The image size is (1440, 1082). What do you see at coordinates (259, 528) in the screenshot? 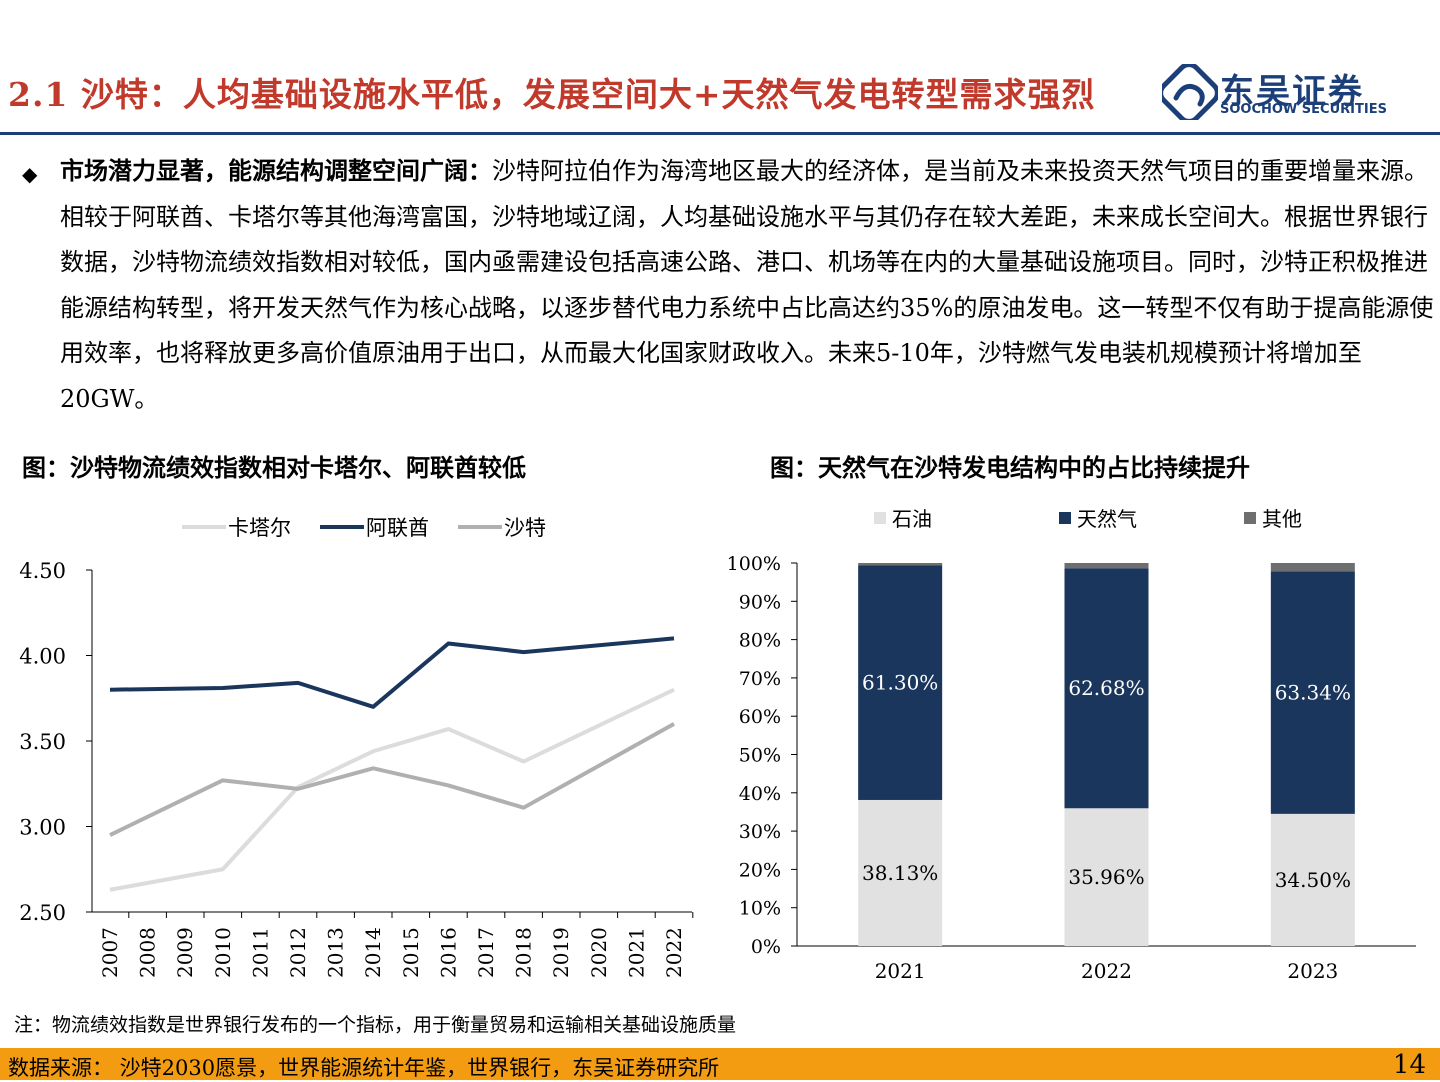
I see `line-legend-label: 卡塔尔` at bounding box center [259, 528].